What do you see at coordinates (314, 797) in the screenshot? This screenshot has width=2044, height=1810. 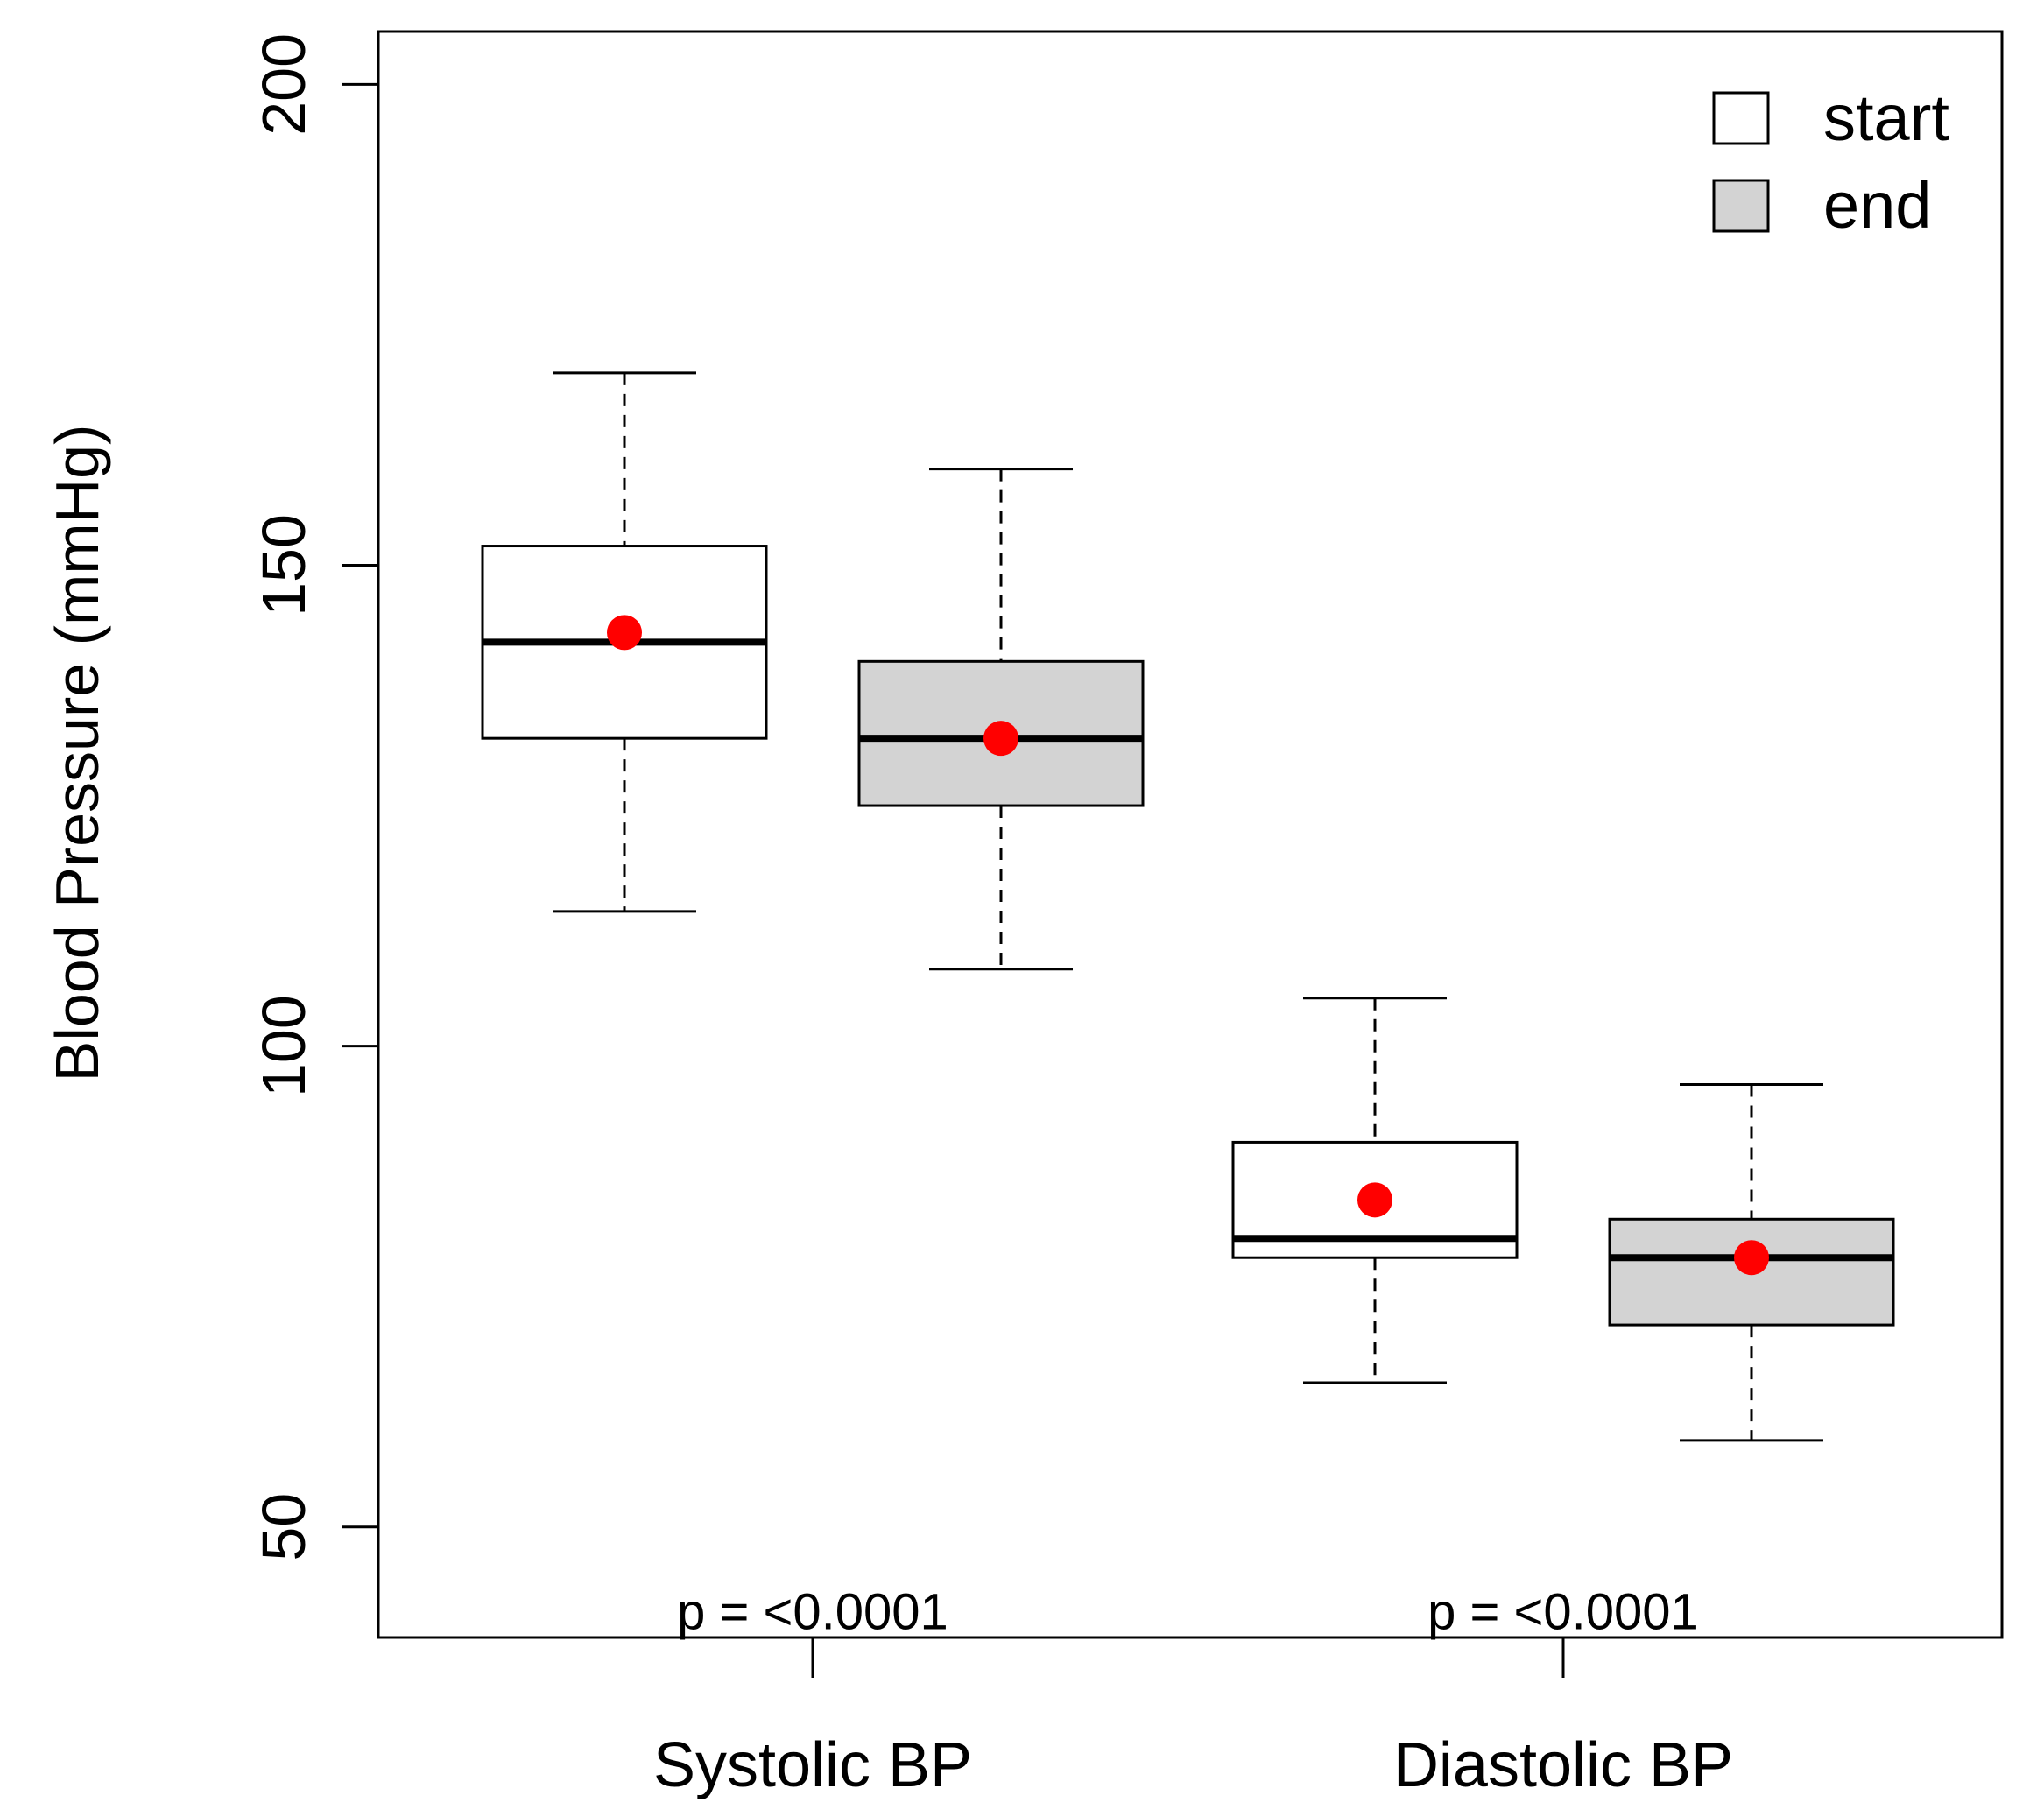 I see `y-axis: 50 100 150 200` at bounding box center [314, 797].